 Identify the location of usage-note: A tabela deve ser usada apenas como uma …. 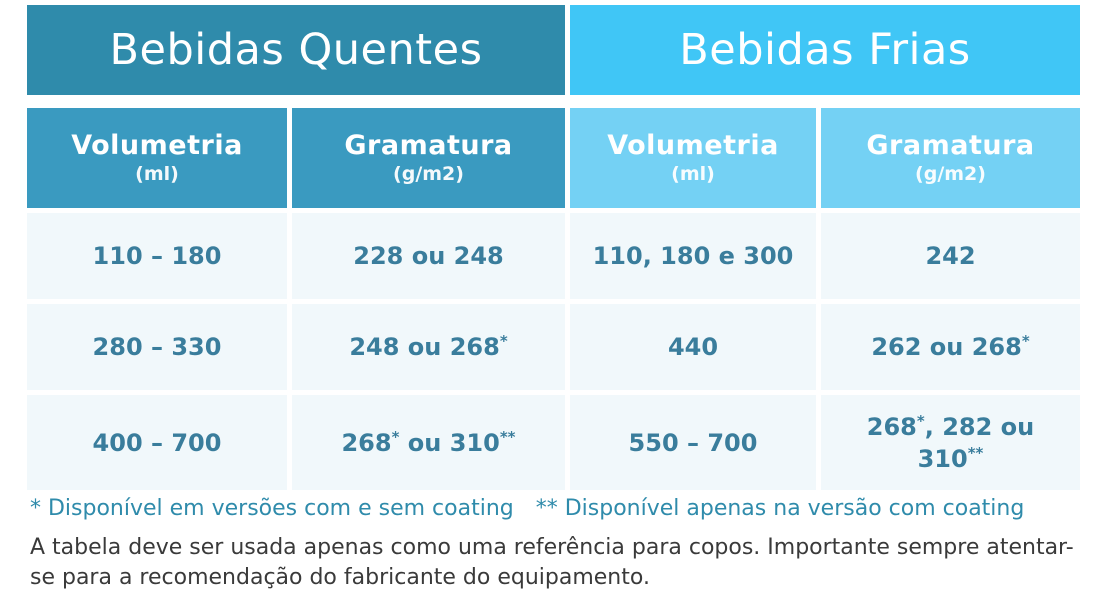
(552, 562).